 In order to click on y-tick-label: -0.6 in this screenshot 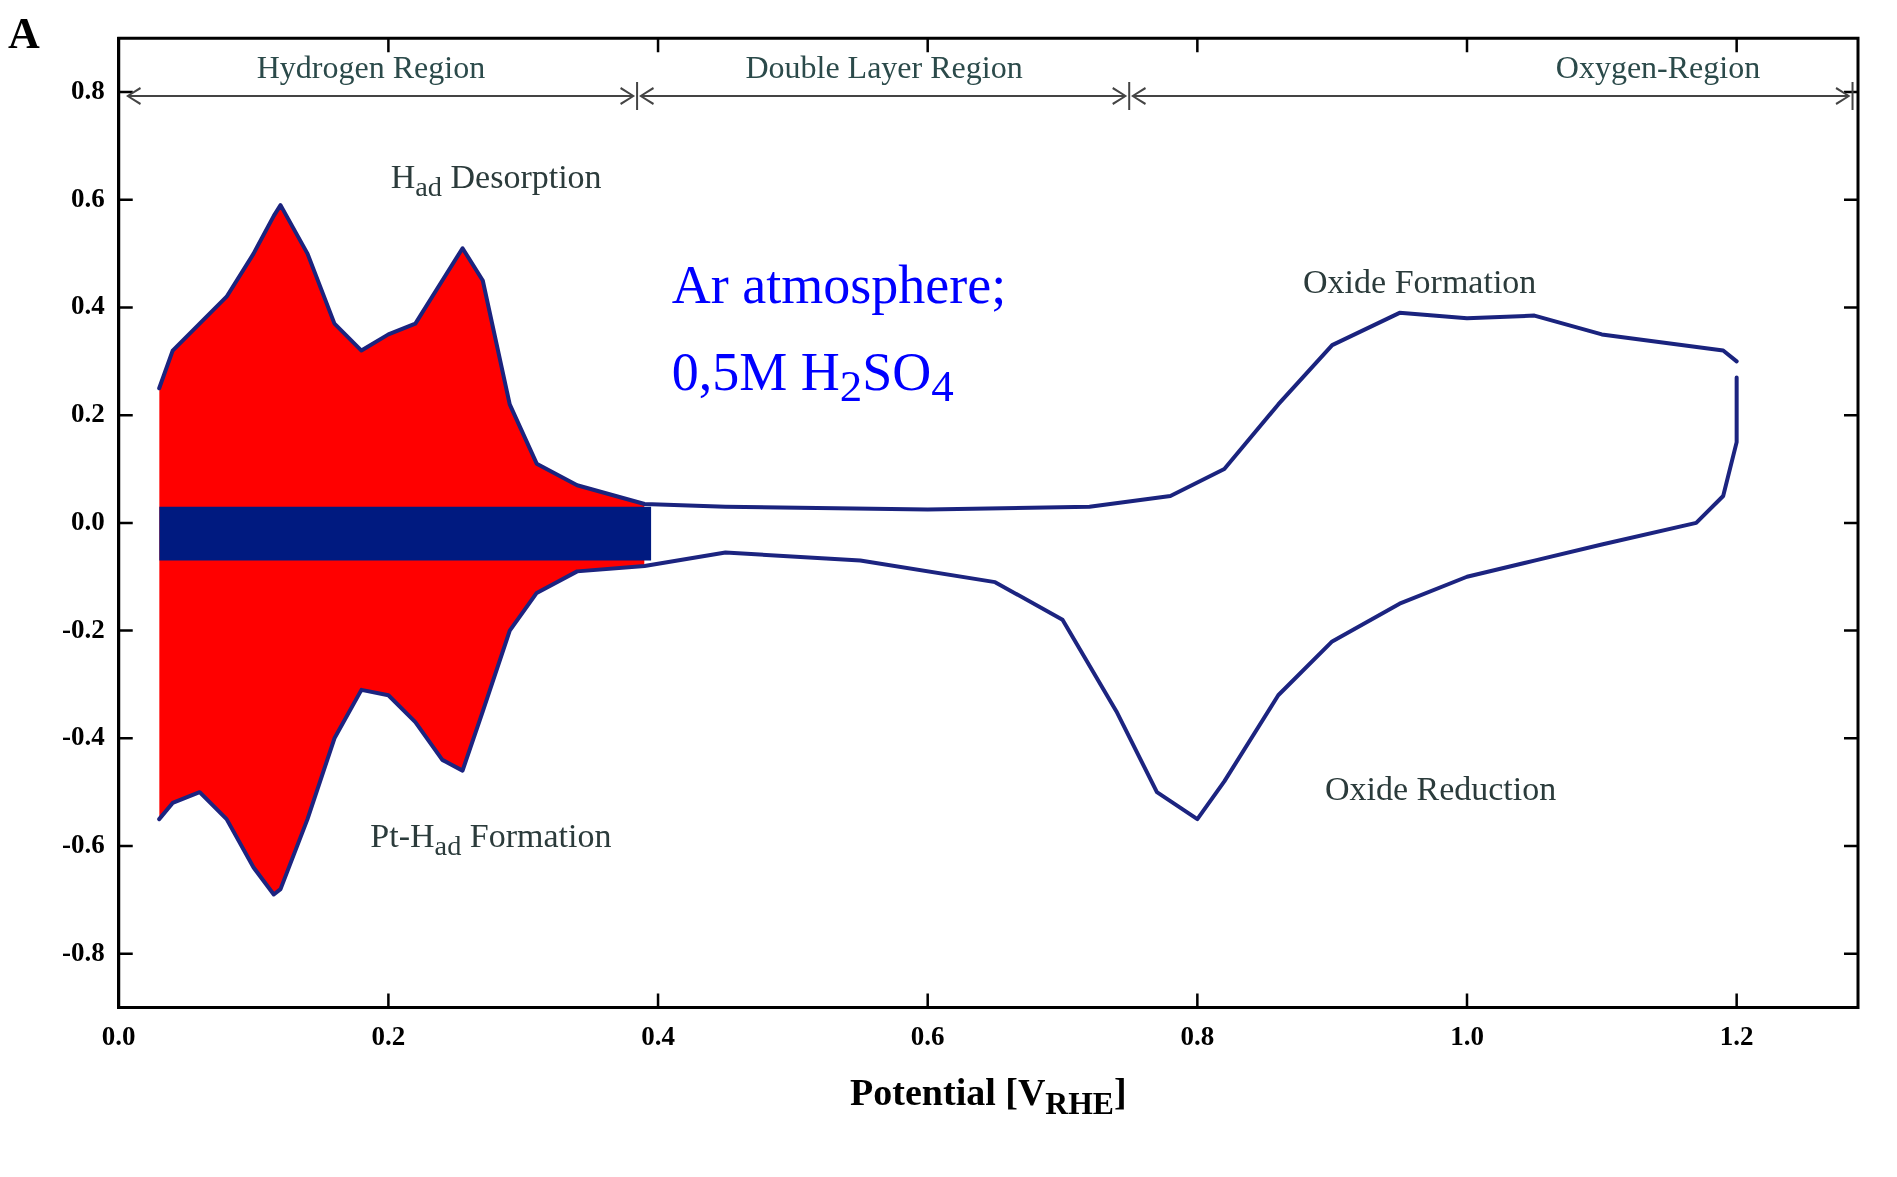, I will do `click(83, 844)`.